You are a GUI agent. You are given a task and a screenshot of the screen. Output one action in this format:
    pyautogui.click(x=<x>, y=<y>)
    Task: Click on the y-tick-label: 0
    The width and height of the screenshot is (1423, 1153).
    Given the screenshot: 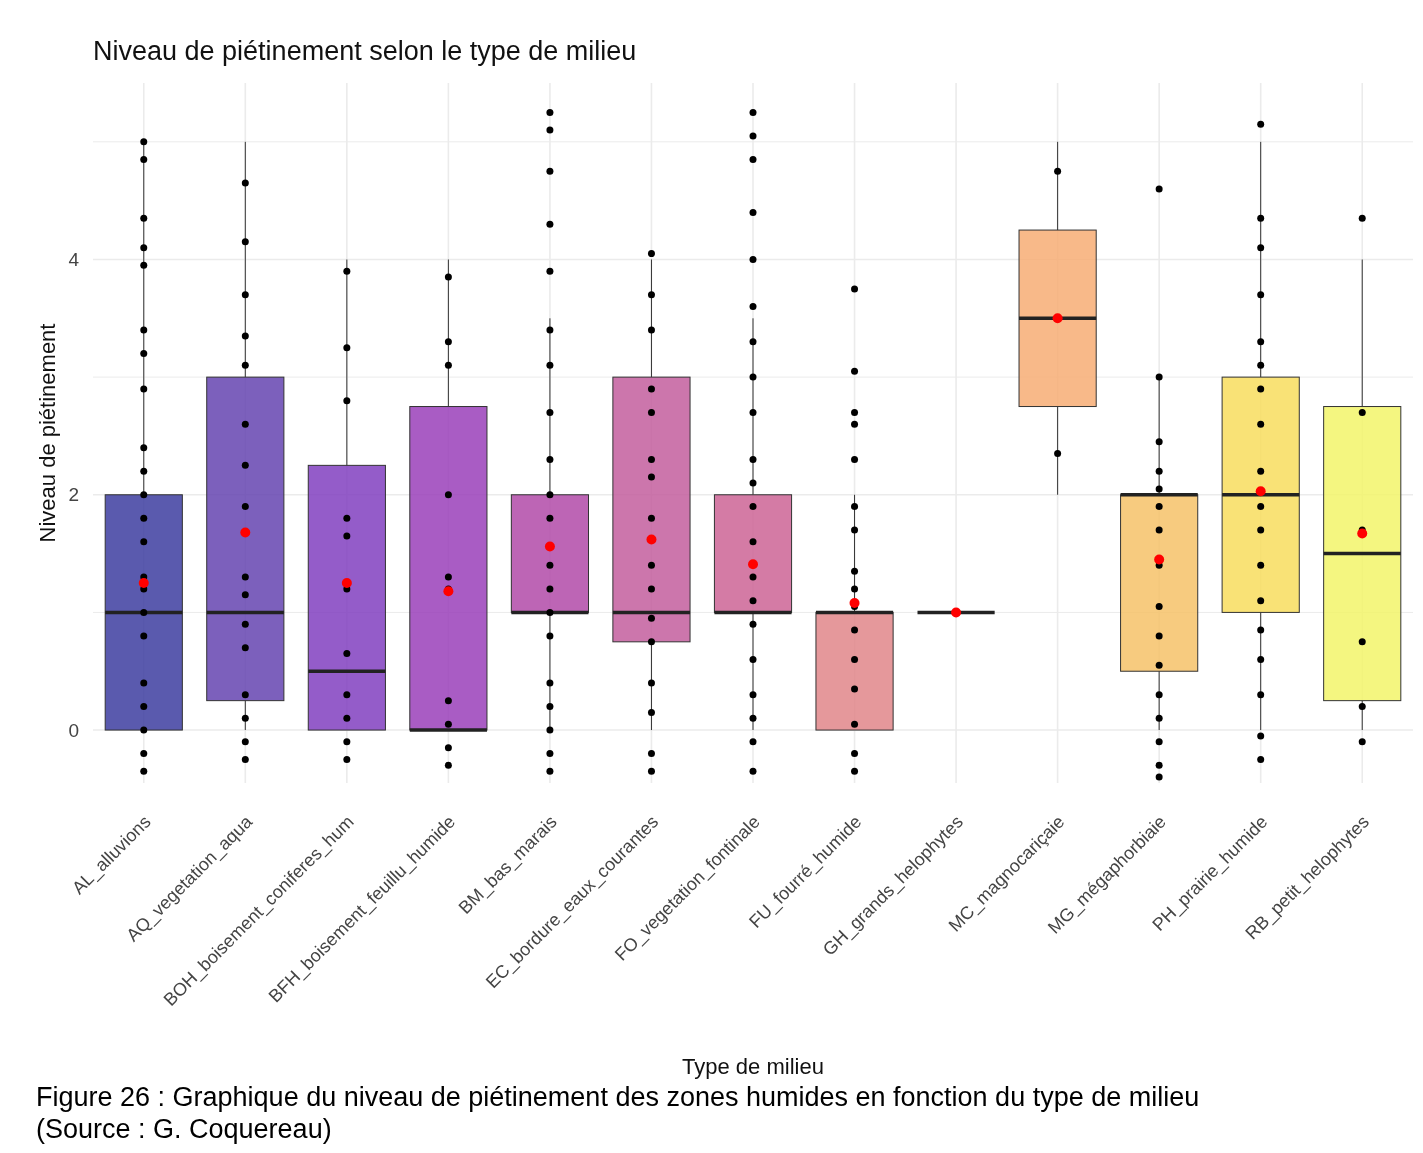 What is the action you would take?
    pyautogui.click(x=73, y=730)
    